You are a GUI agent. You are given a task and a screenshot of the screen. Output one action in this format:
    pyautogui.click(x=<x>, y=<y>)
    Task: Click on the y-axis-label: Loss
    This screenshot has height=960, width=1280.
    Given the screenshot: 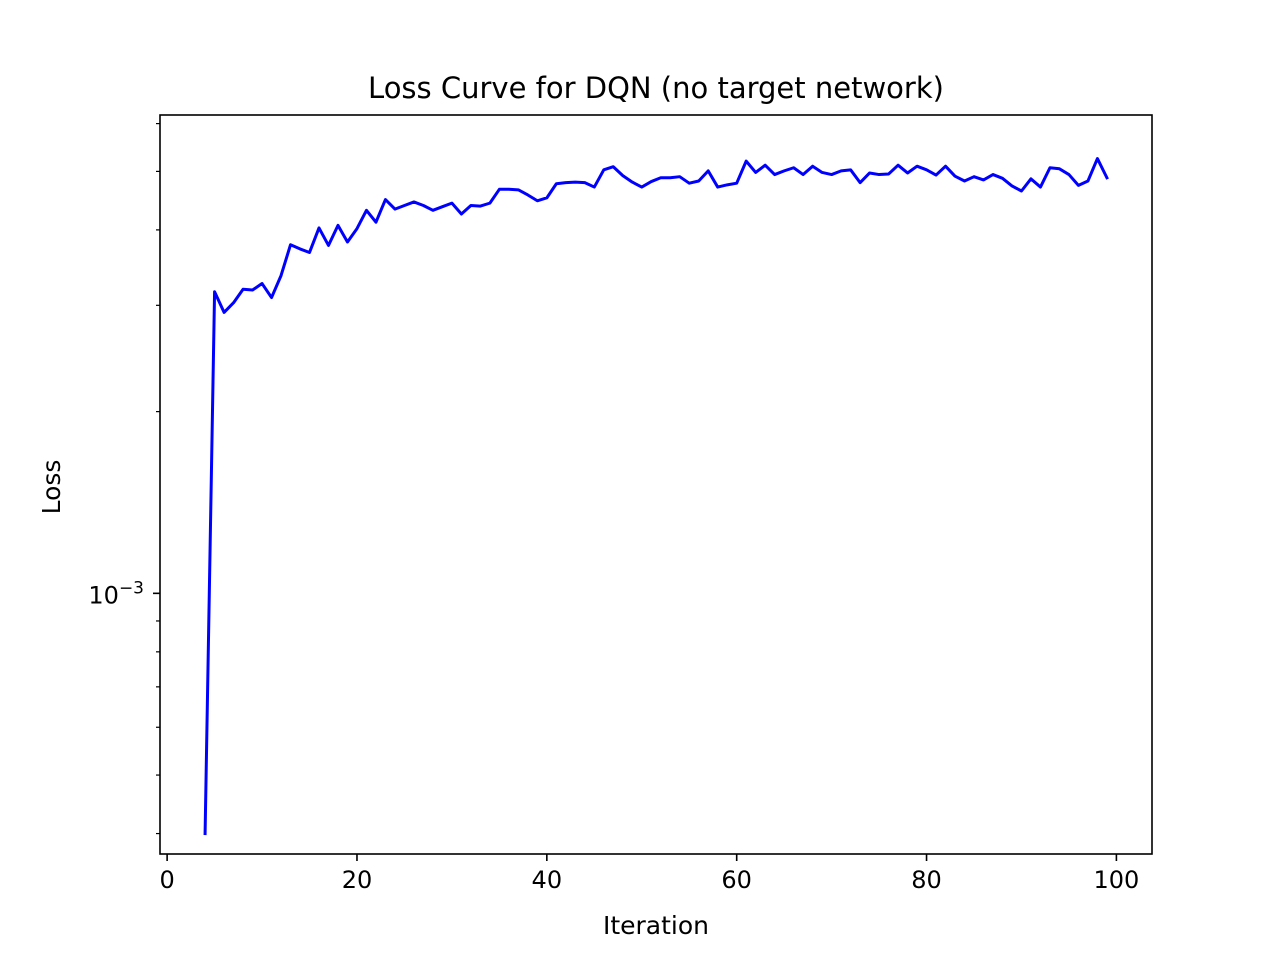 What is the action you would take?
    pyautogui.click(x=51, y=487)
    